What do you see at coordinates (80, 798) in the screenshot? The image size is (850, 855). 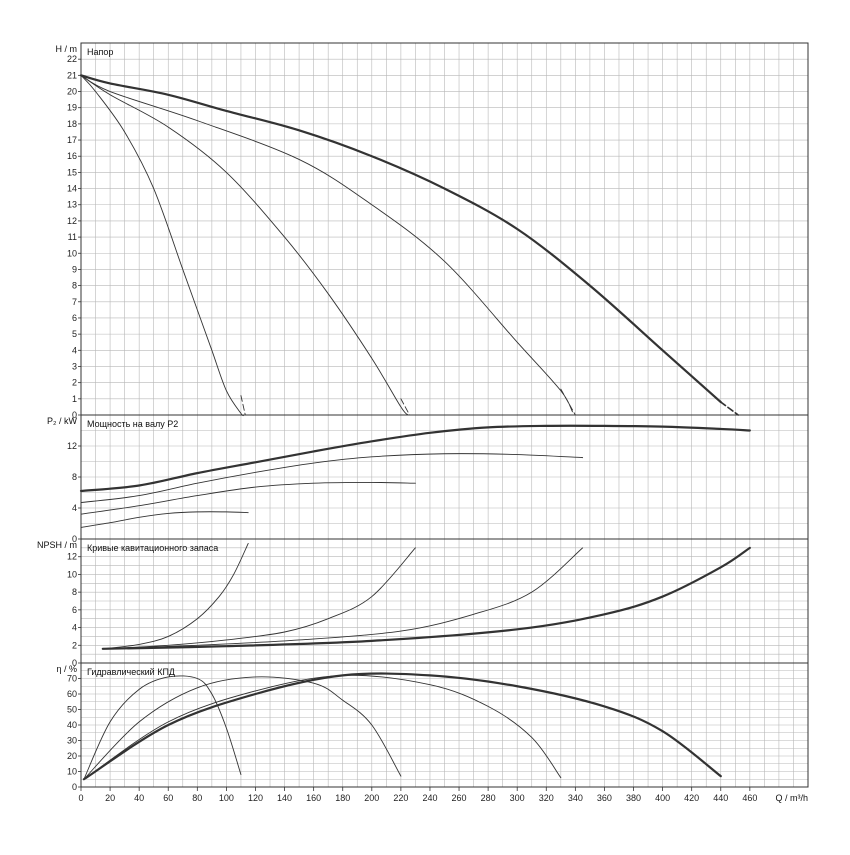 I see `x-tick-label: 0` at bounding box center [80, 798].